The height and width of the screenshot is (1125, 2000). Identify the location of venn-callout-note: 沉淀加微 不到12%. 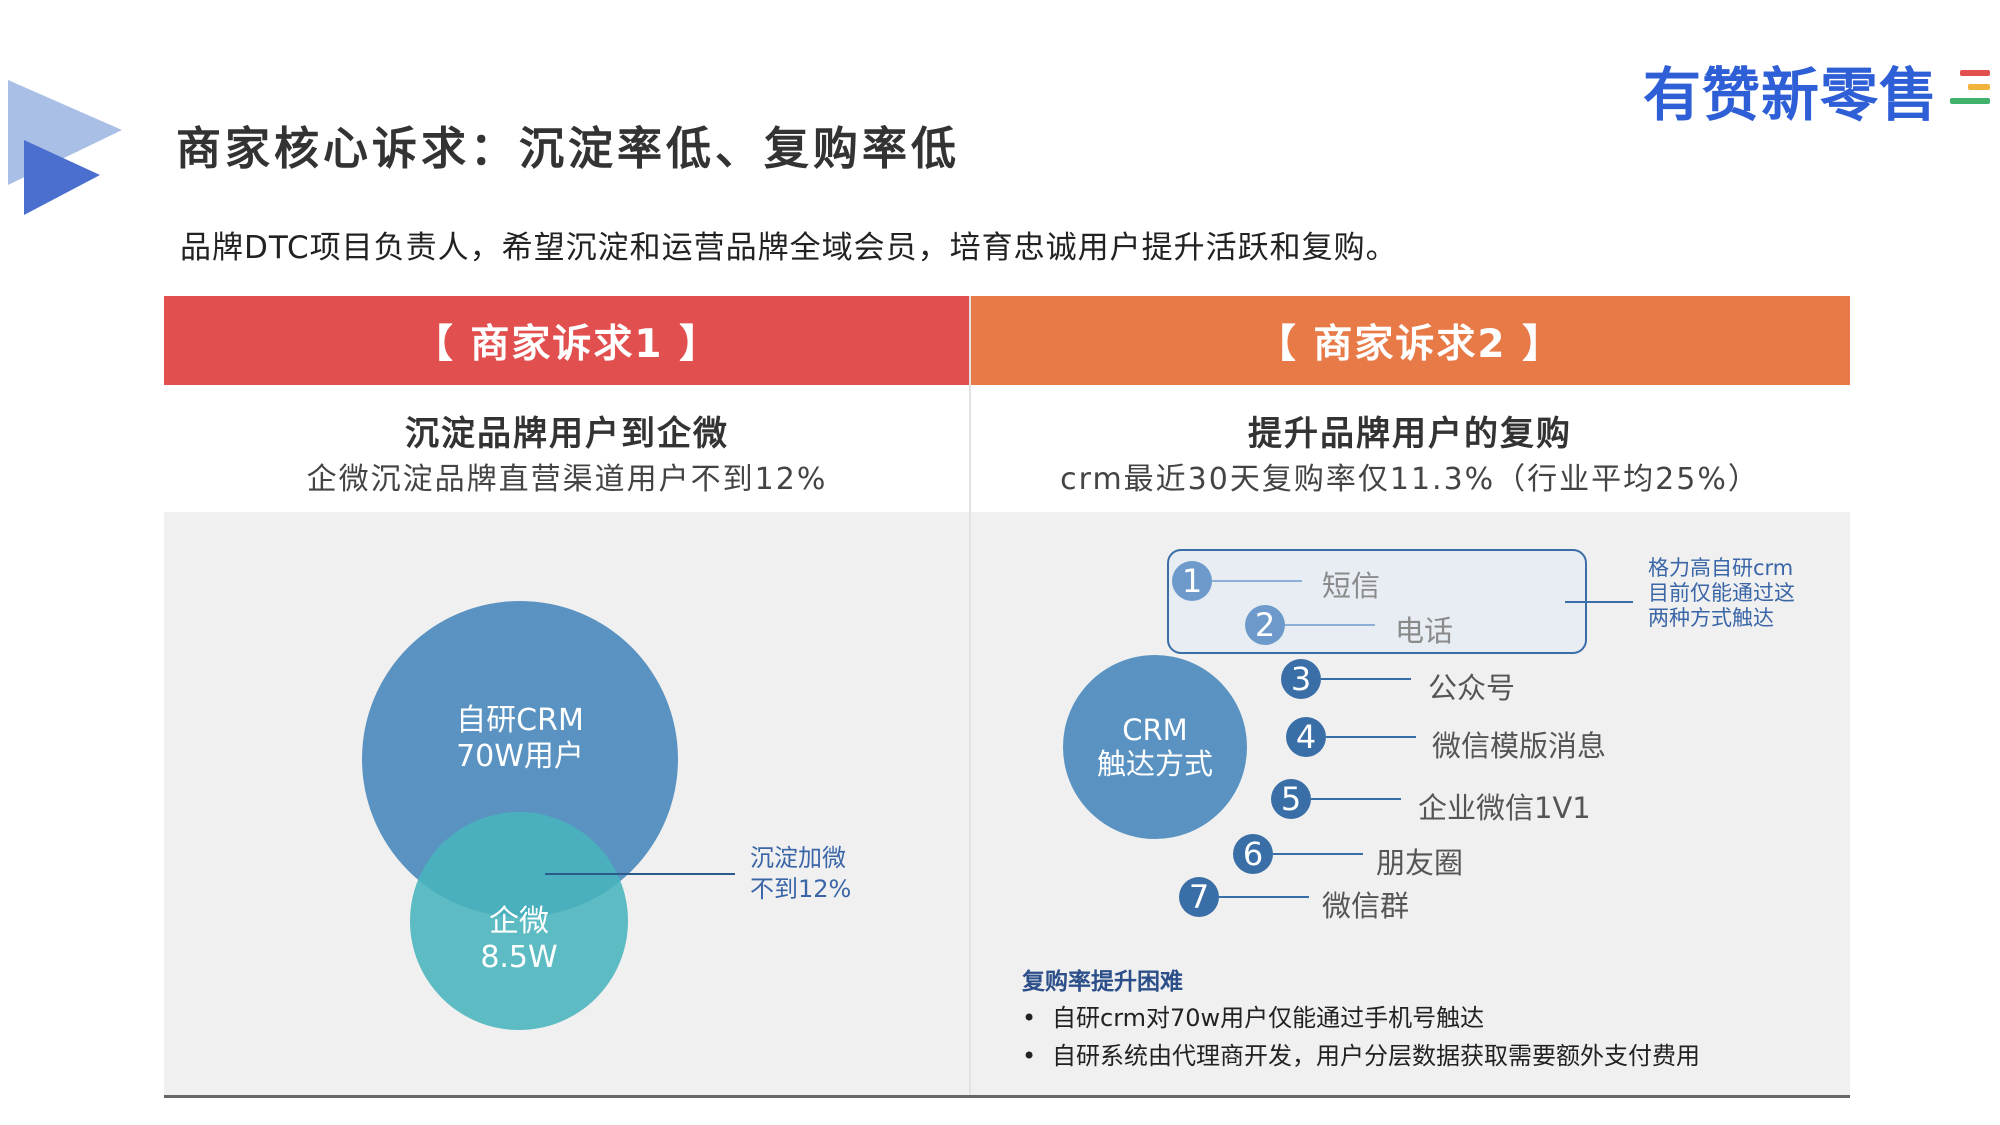
(801, 873).